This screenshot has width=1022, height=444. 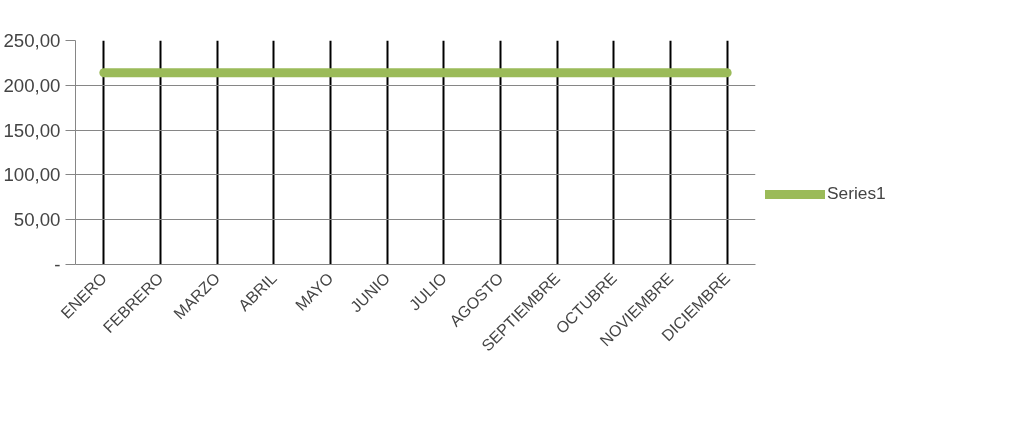 What do you see at coordinates (32, 175) in the screenshot?
I see `y-tick-label: 100,00` at bounding box center [32, 175].